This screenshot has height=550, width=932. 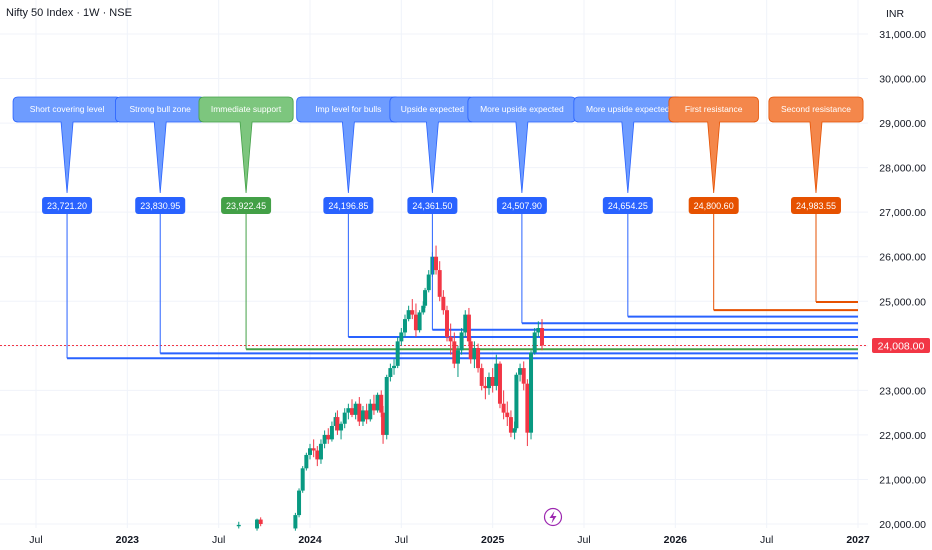 What do you see at coordinates (902, 302) in the screenshot?
I see `y-tick-label: 25,000.00` at bounding box center [902, 302].